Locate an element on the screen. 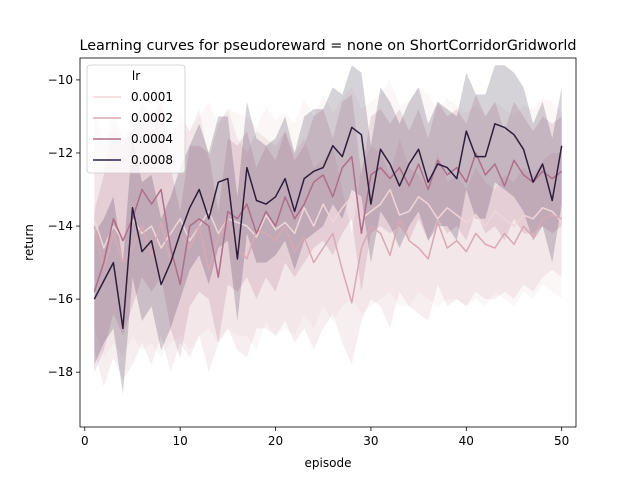 The height and width of the screenshot is (480, 640). legend: lr 0.0001 0.0002 0.0004 0.0008 is located at coordinates (136, 119).